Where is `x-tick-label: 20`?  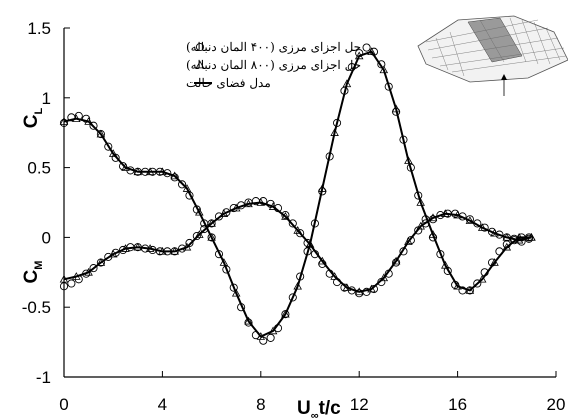 x-tick-label: 20 is located at coordinates (556, 404).